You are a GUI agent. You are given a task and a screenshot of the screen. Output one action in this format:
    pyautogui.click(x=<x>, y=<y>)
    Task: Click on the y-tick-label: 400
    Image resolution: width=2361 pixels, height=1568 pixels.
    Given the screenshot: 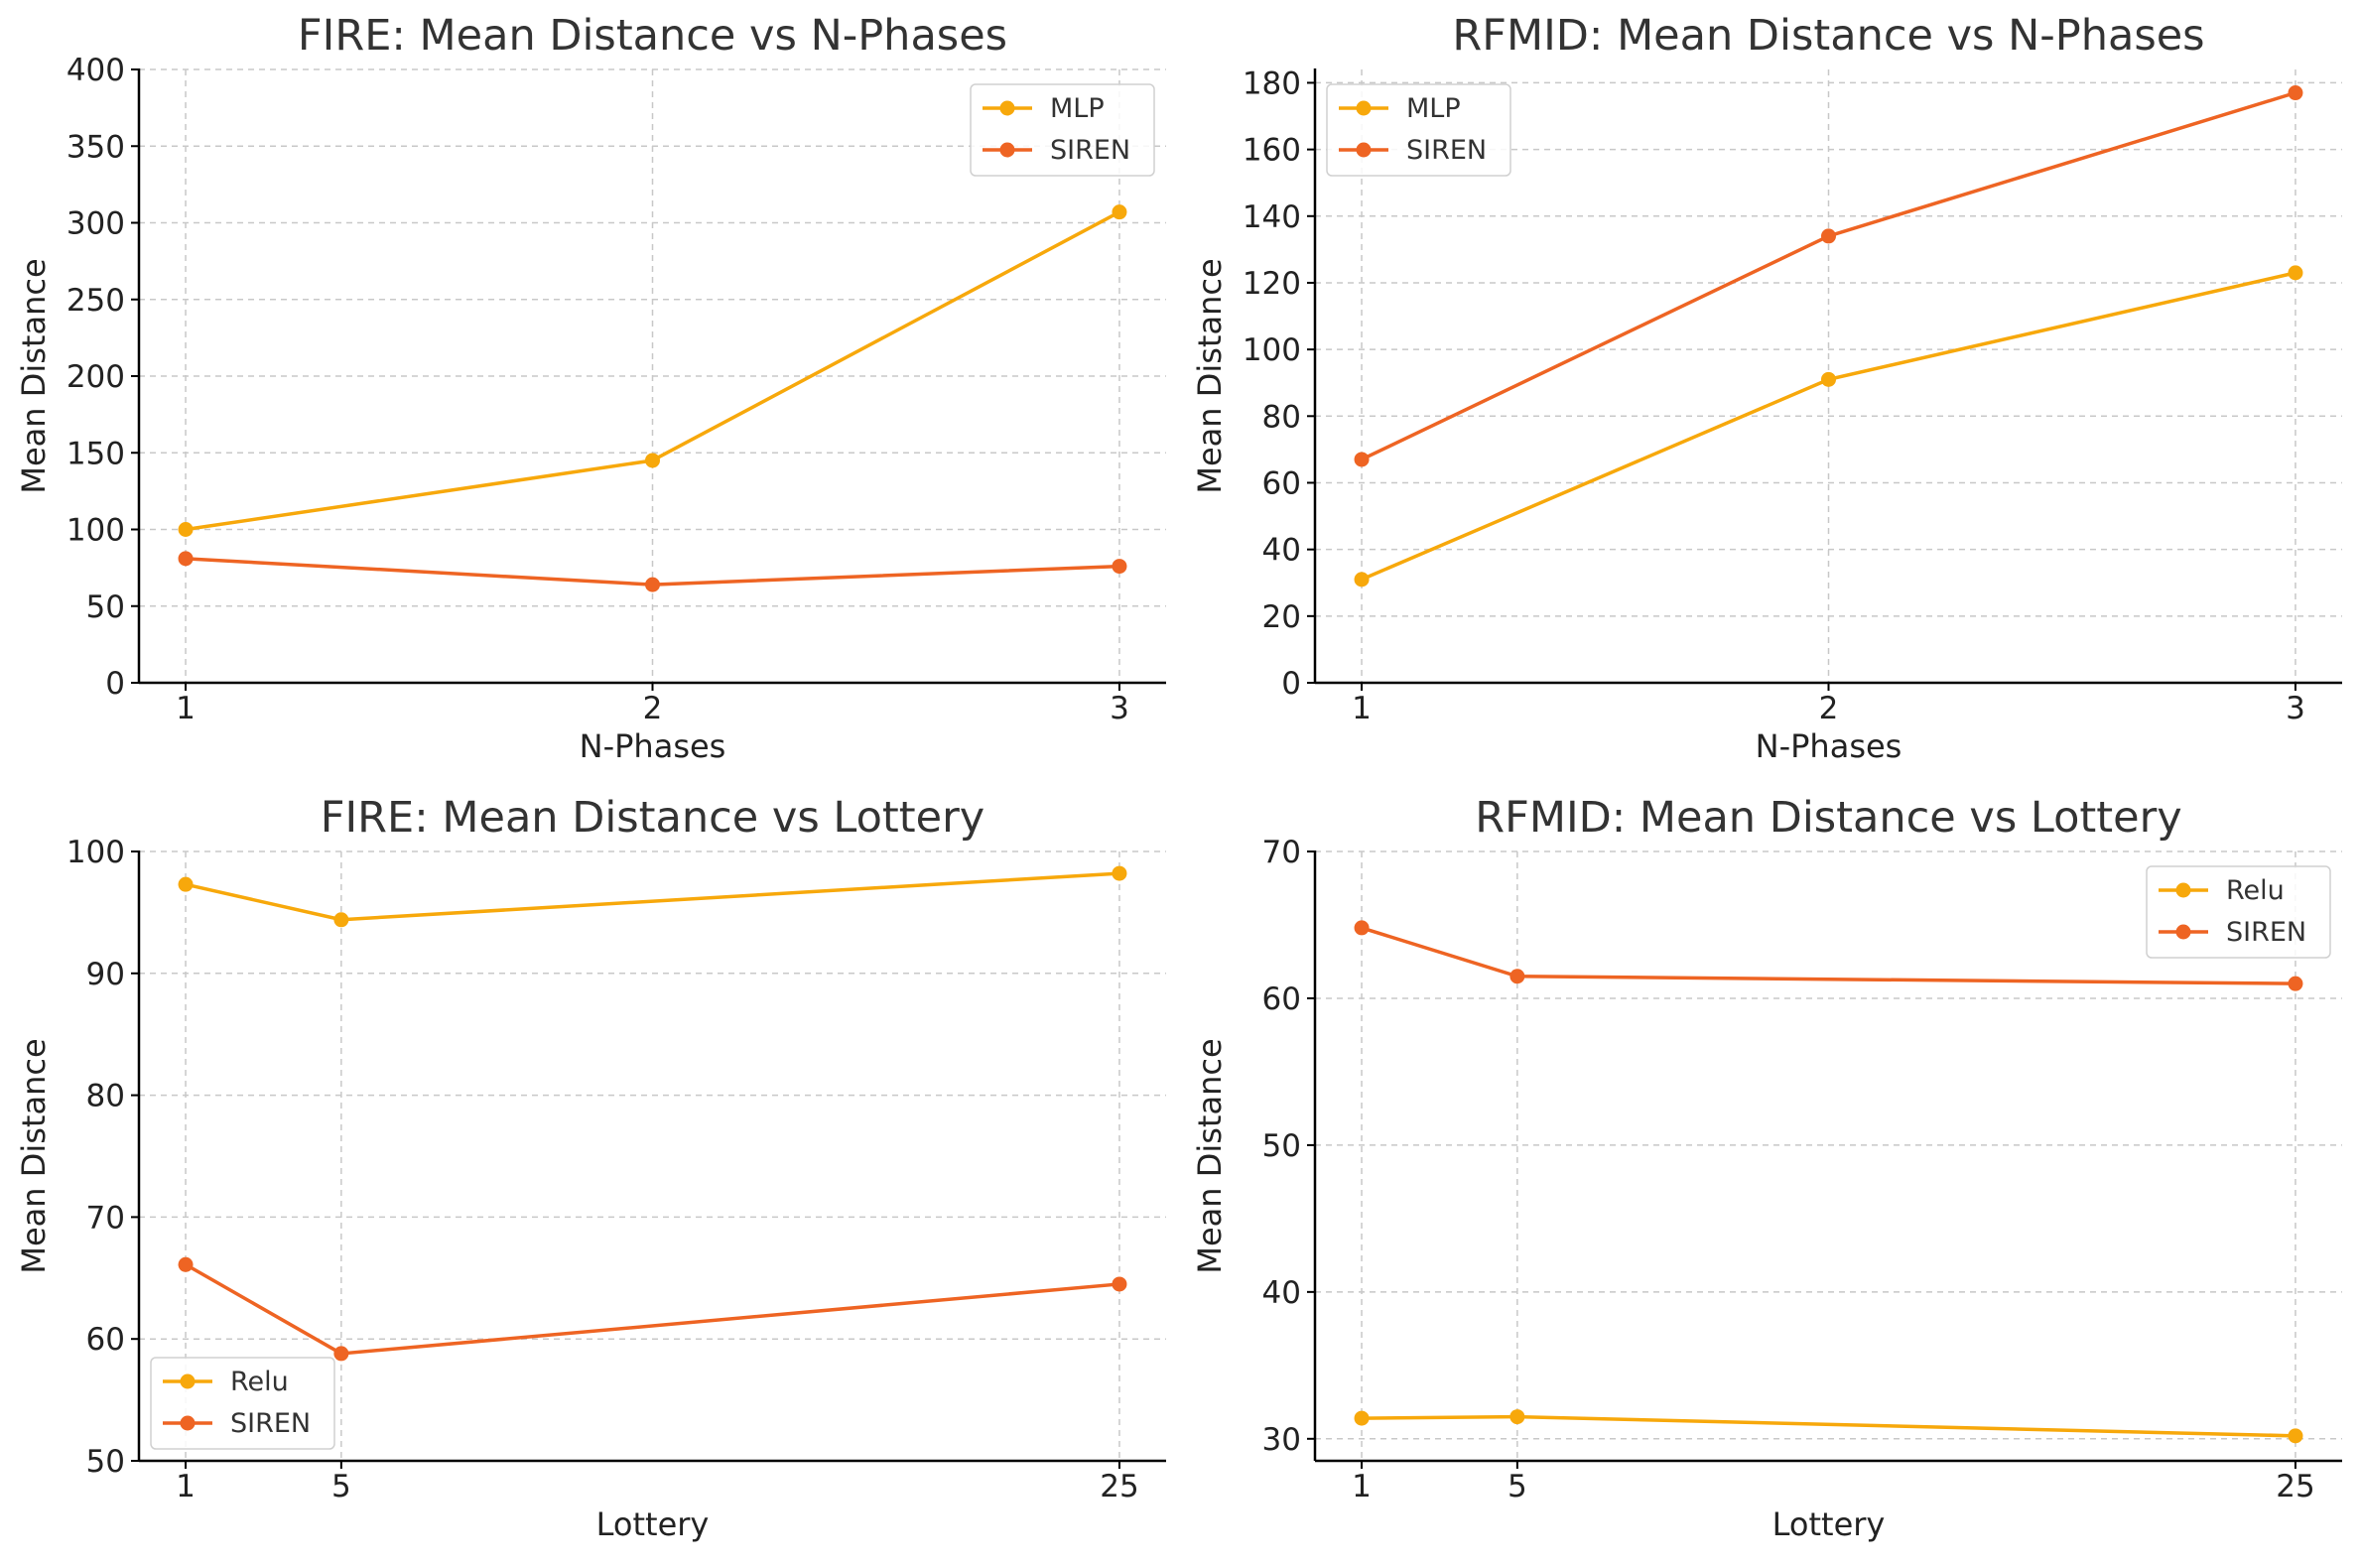 What is the action you would take?
    pyautogui.click(x=95, y=70)
    